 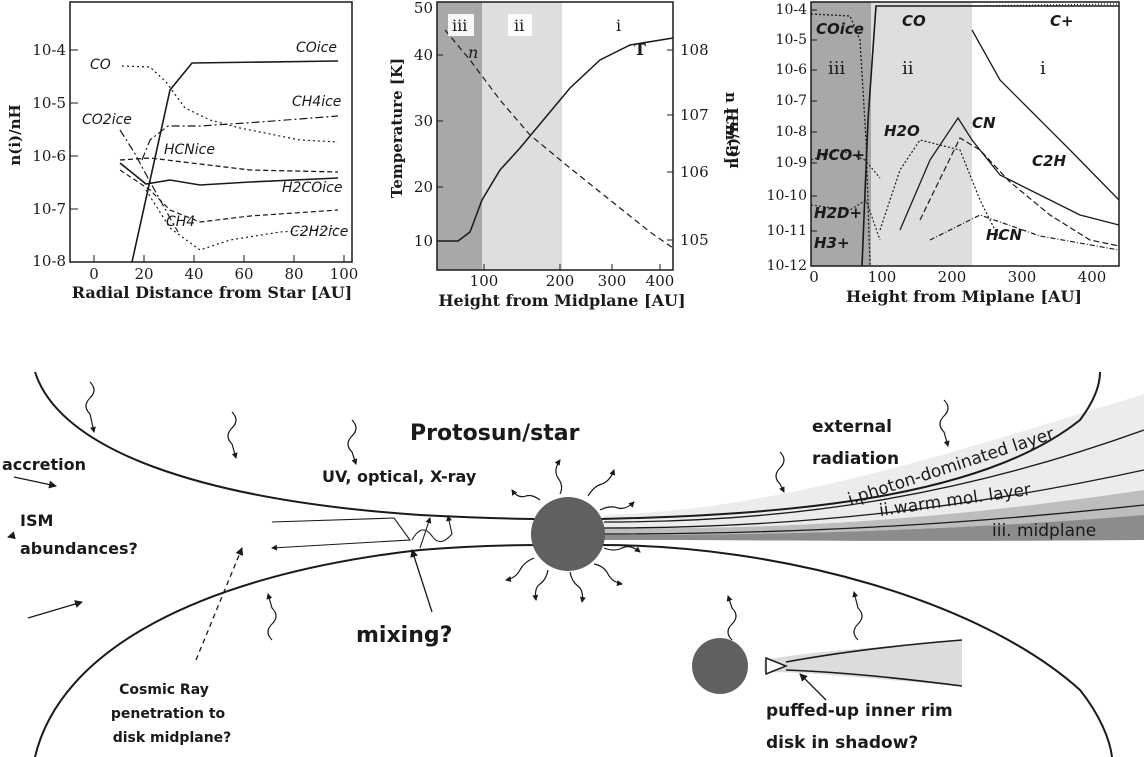 What do you see at coordinates (694, 115) in the screenshot?
I see `panel2-ytick-right: 107` at bounding box center [694, 115].